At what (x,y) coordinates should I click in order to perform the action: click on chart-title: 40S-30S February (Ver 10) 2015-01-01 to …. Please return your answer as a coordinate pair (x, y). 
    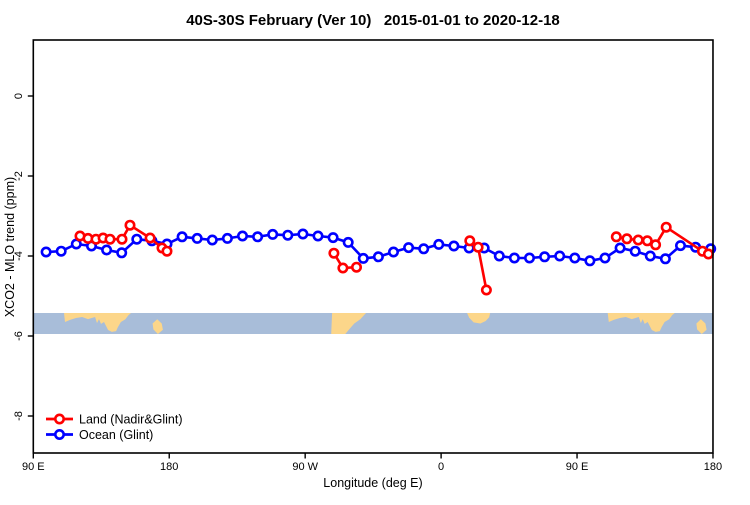
    Looking at the image, I should click on (373, 20).